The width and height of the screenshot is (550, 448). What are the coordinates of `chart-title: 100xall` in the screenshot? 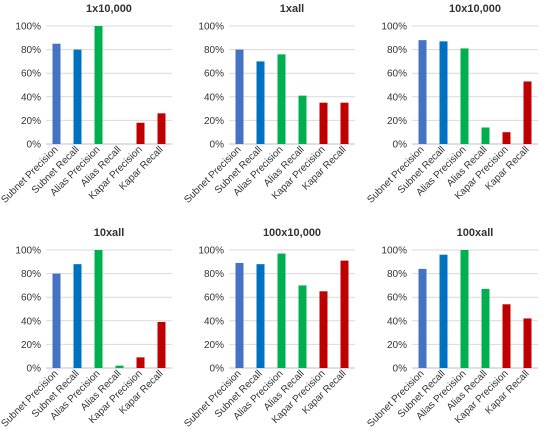 It's located at (475, 233).